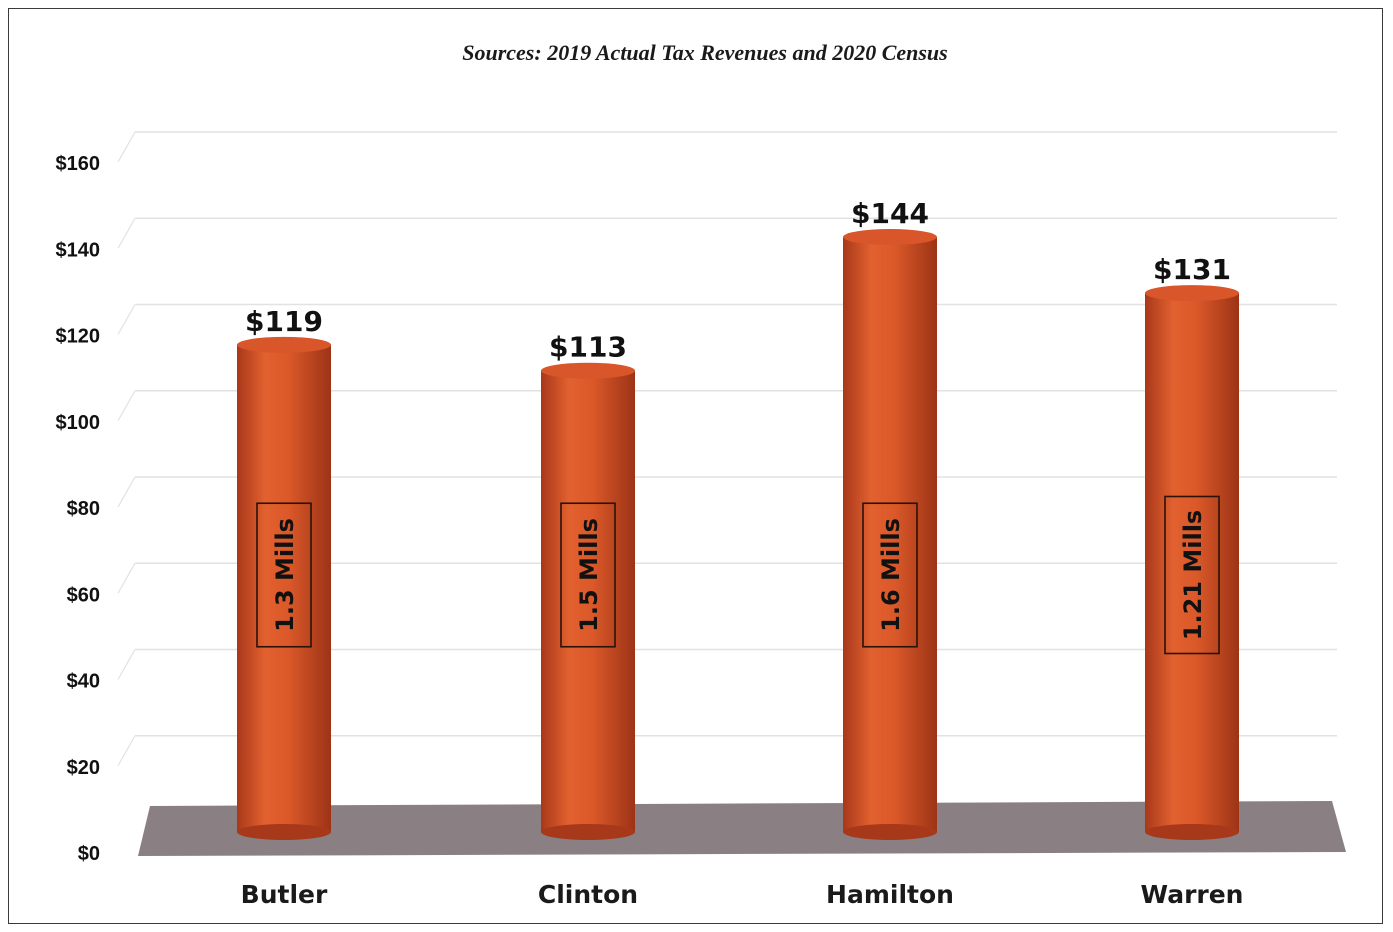 This screenshot has height=932, width=1393. I want to click on data-label: $119, so click(284, 321).